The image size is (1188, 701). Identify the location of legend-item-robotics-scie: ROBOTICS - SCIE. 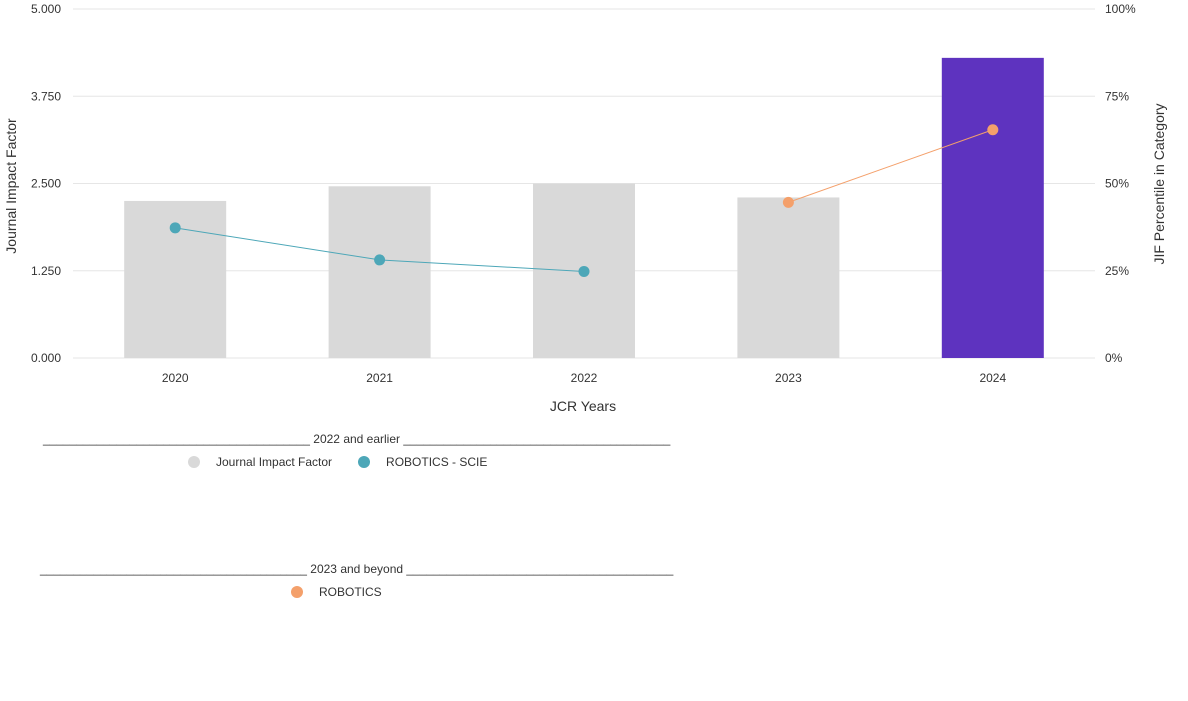
(422, 462).